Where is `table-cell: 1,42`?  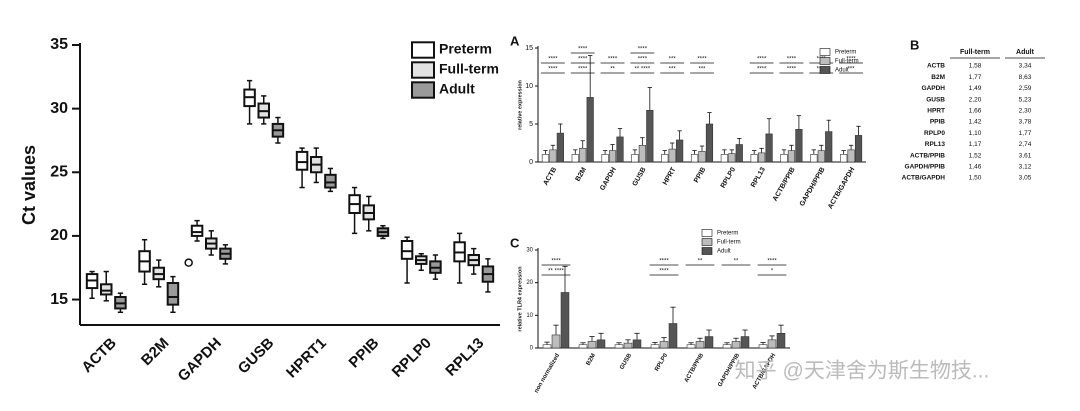 table-cell: 1,42 is located at coordinates (975, 122).